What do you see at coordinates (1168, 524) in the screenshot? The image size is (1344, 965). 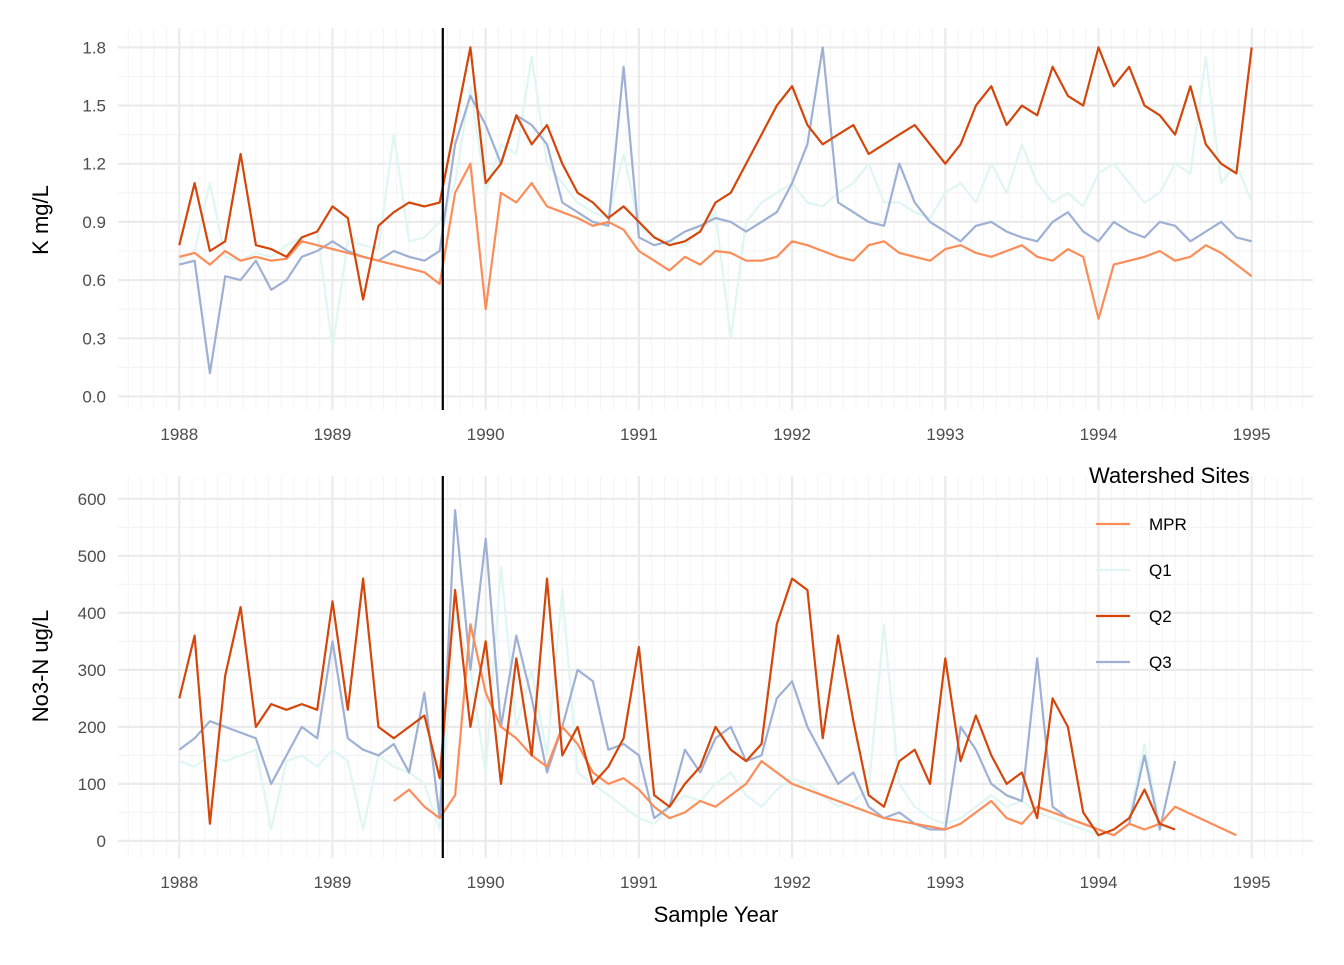 I see `legend-label-mpr: MPR` at bounding box center [1168, 524].